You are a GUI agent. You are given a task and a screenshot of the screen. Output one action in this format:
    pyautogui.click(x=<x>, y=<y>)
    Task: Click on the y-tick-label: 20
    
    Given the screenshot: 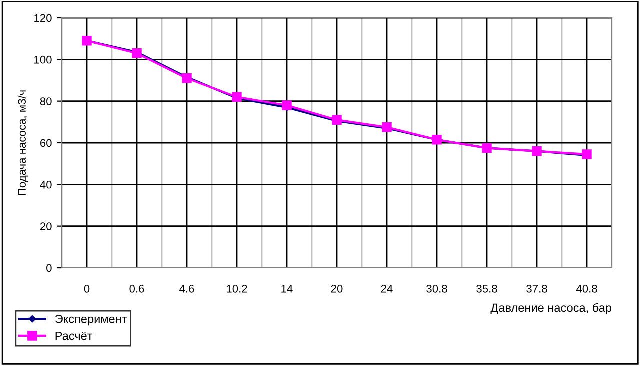 What is the action you would take?
    pyautogui.click(x=46, y=226)
    